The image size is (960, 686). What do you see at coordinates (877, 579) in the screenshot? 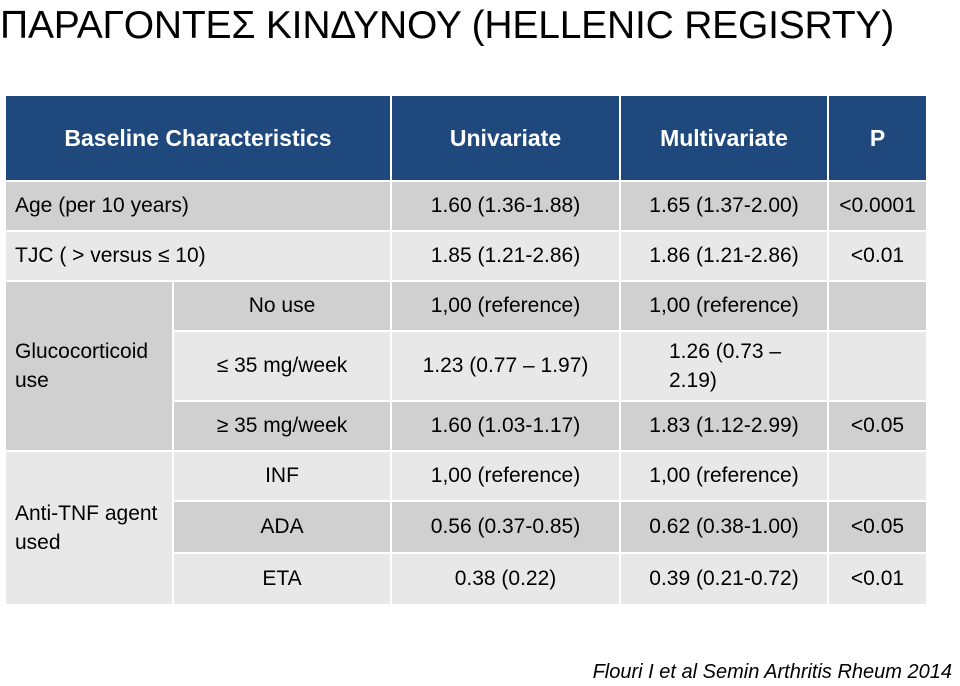
I see `antitnf-eta-p: <0.01` at bounding box center [877, 579].